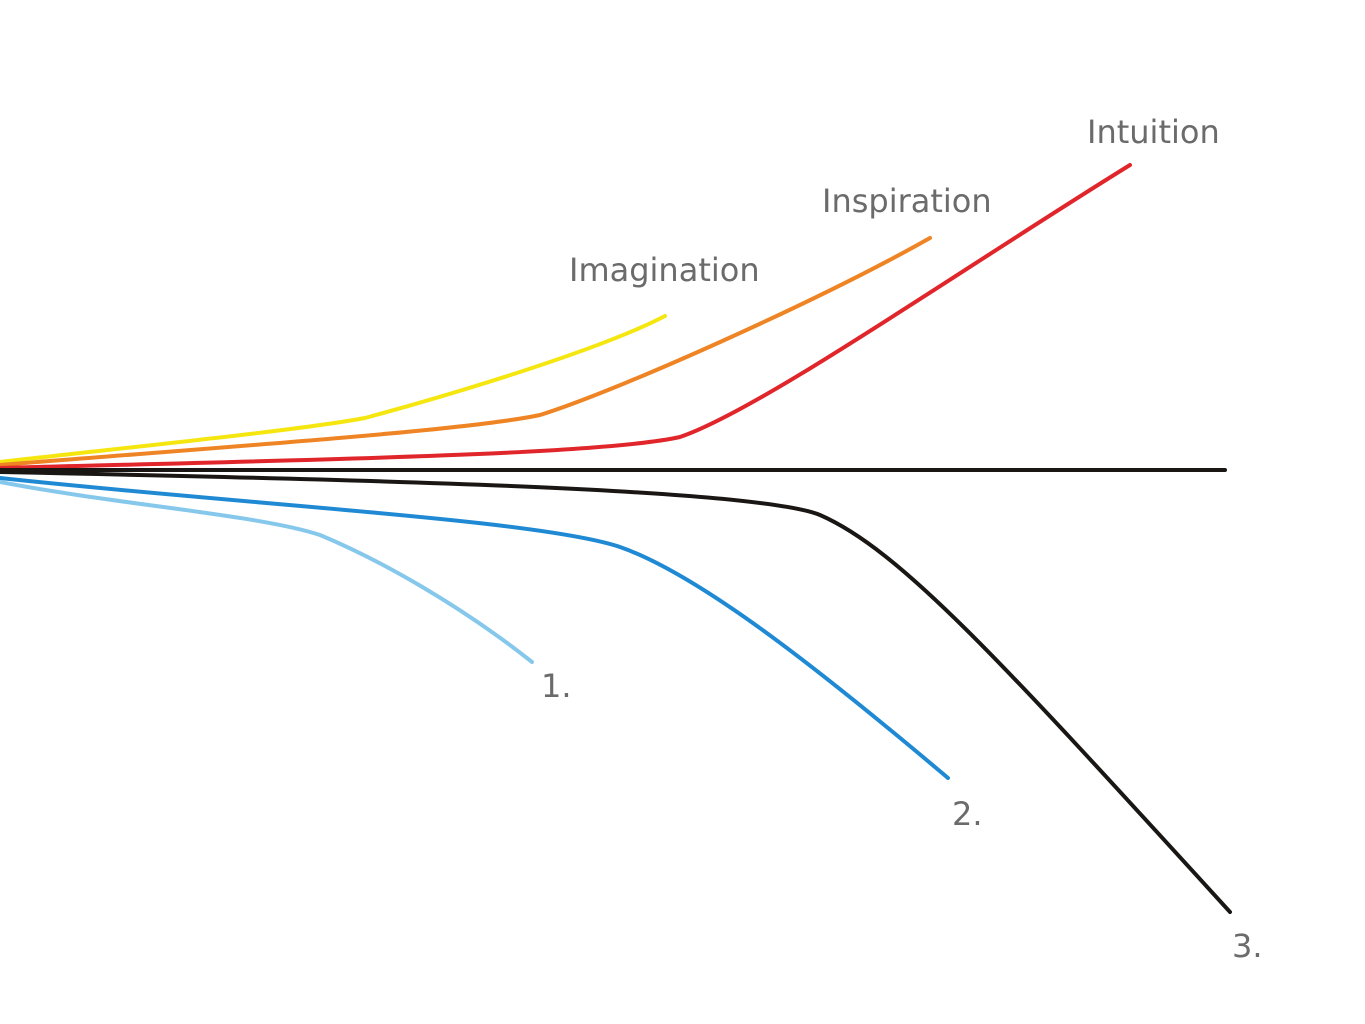 The width and height of the screenshot is (1365, 1024). Describe the element at coordinates (907, 201) in the screenshot. I see `label: Inspiration` at that location.